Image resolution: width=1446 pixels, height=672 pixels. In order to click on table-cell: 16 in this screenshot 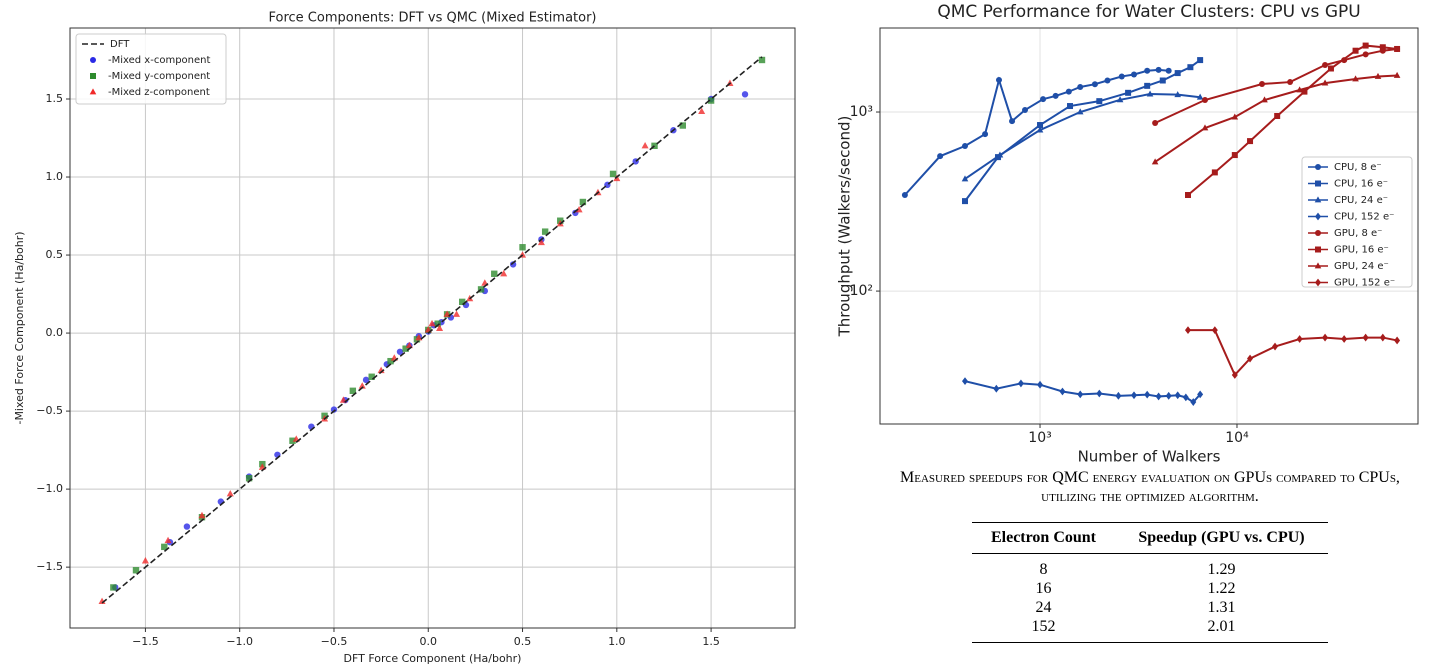, I will do `click(1043, 588)`.